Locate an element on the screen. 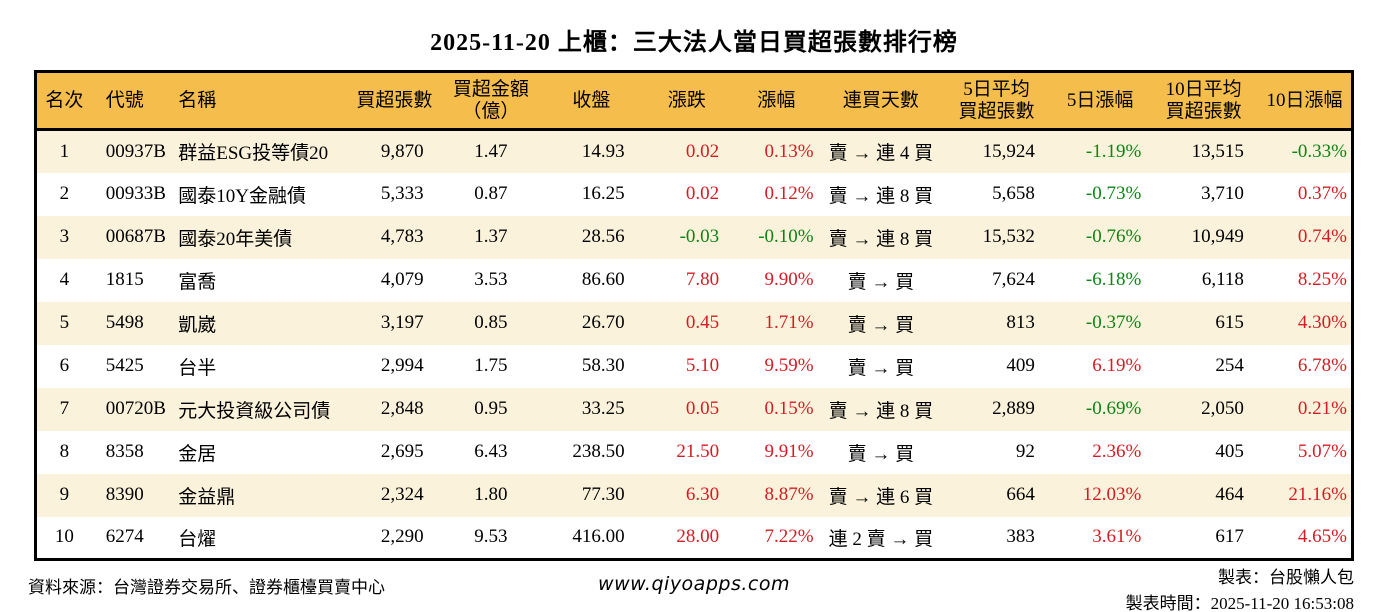 Image resolution: width=1388 pixels, height=612 pixels. cell-code: 6274 is located at coordinates (124, 537).